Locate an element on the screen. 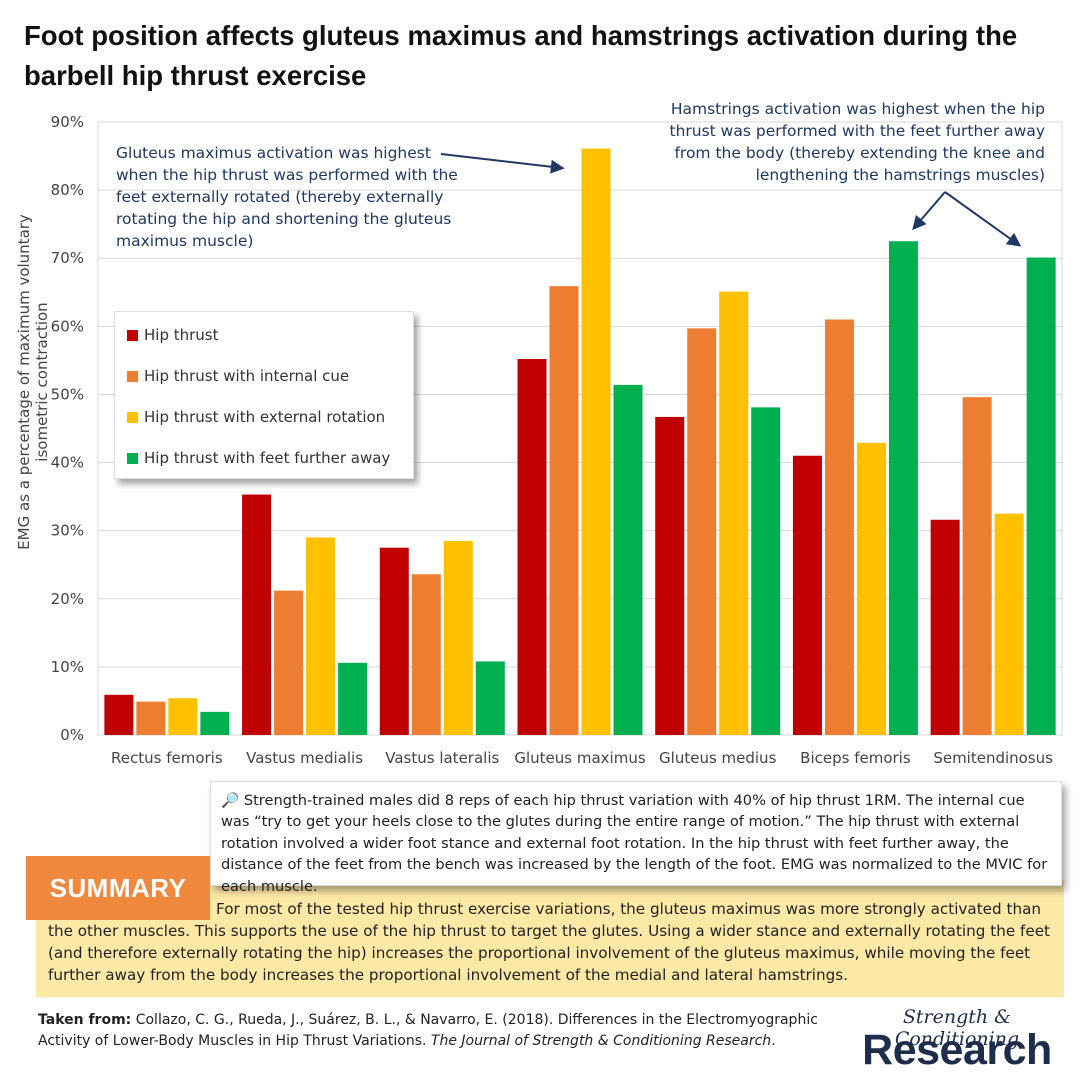 Image resolution: width=1080 pixels, height=1080 pixels. y-tick-label: 40% is located at coordinates (67, 463).